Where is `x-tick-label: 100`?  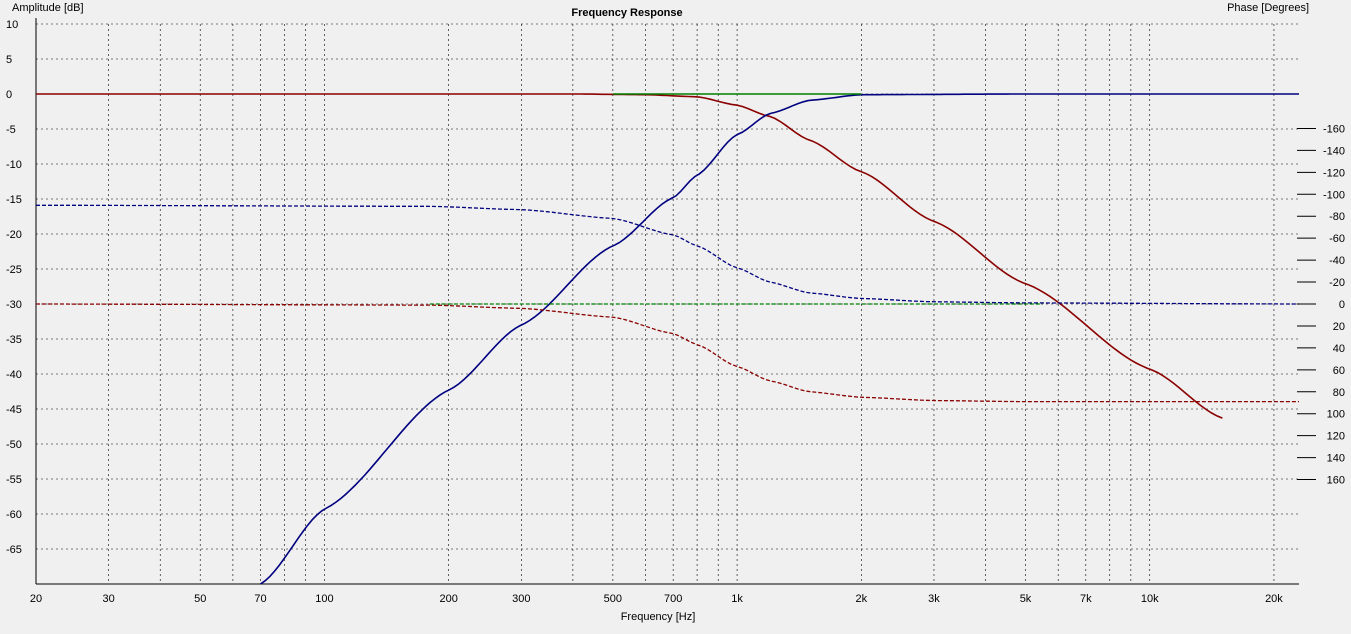
x-tick-label: 100 is located at coordinates (324, 599).